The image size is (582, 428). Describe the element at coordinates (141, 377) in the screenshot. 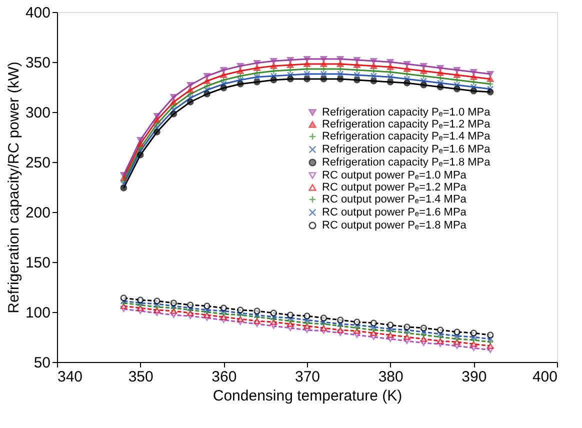

I see `x-tick-label: 350` at that location.